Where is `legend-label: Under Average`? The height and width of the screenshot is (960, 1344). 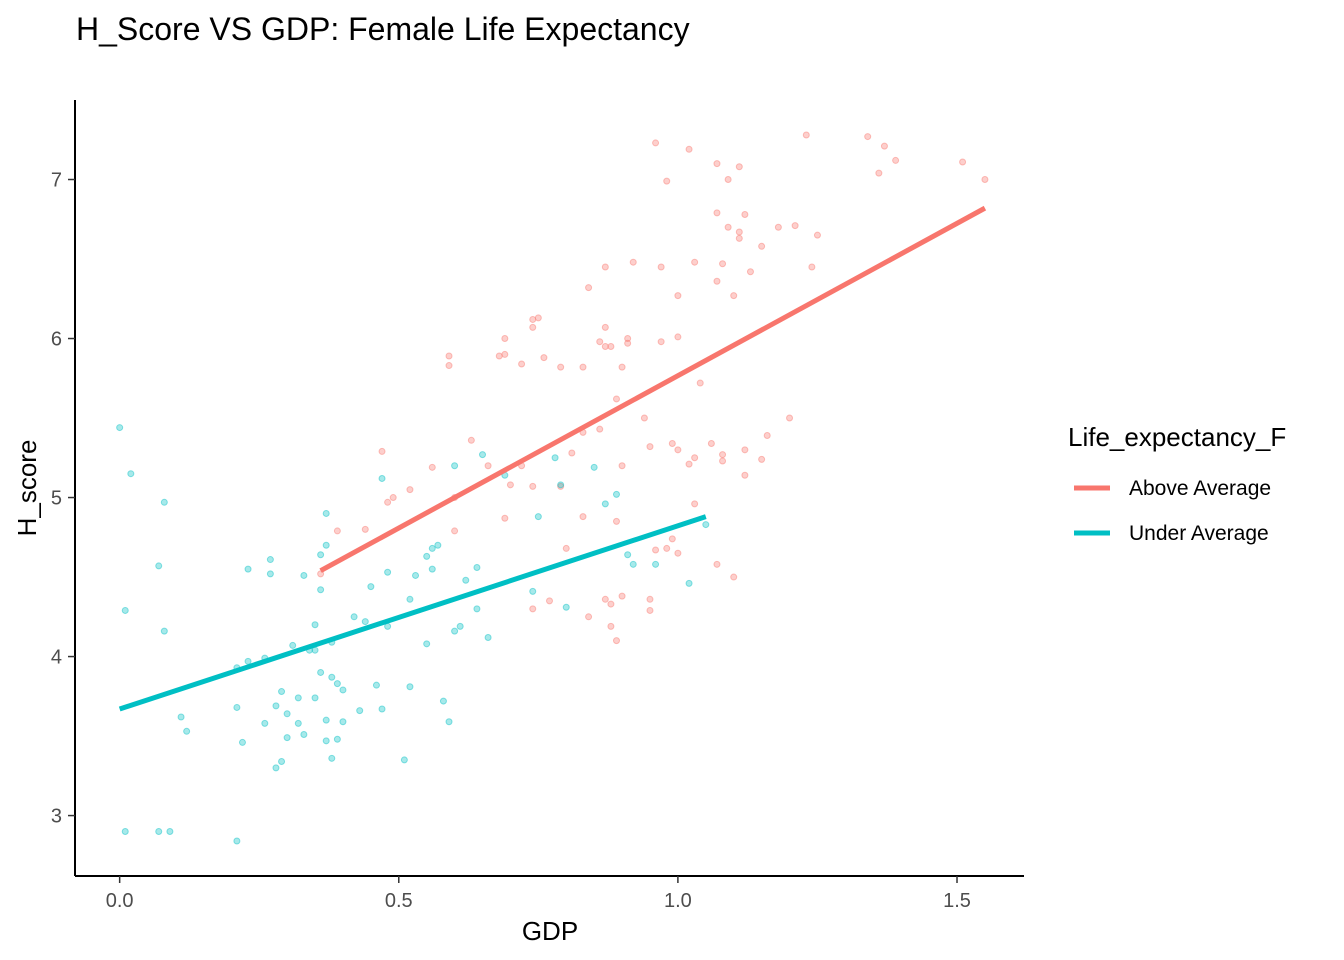
legend-label: Under Average is located at coordinates (1199, 533).